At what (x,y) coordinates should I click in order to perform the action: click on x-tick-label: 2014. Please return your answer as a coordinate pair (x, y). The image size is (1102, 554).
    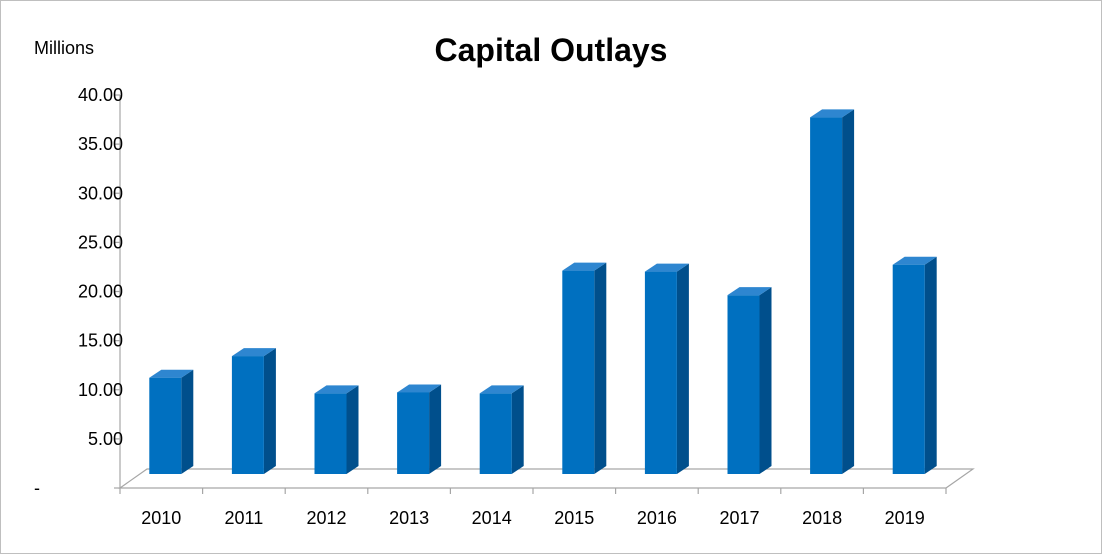
    Looking at the image, I should click on (492, 518).